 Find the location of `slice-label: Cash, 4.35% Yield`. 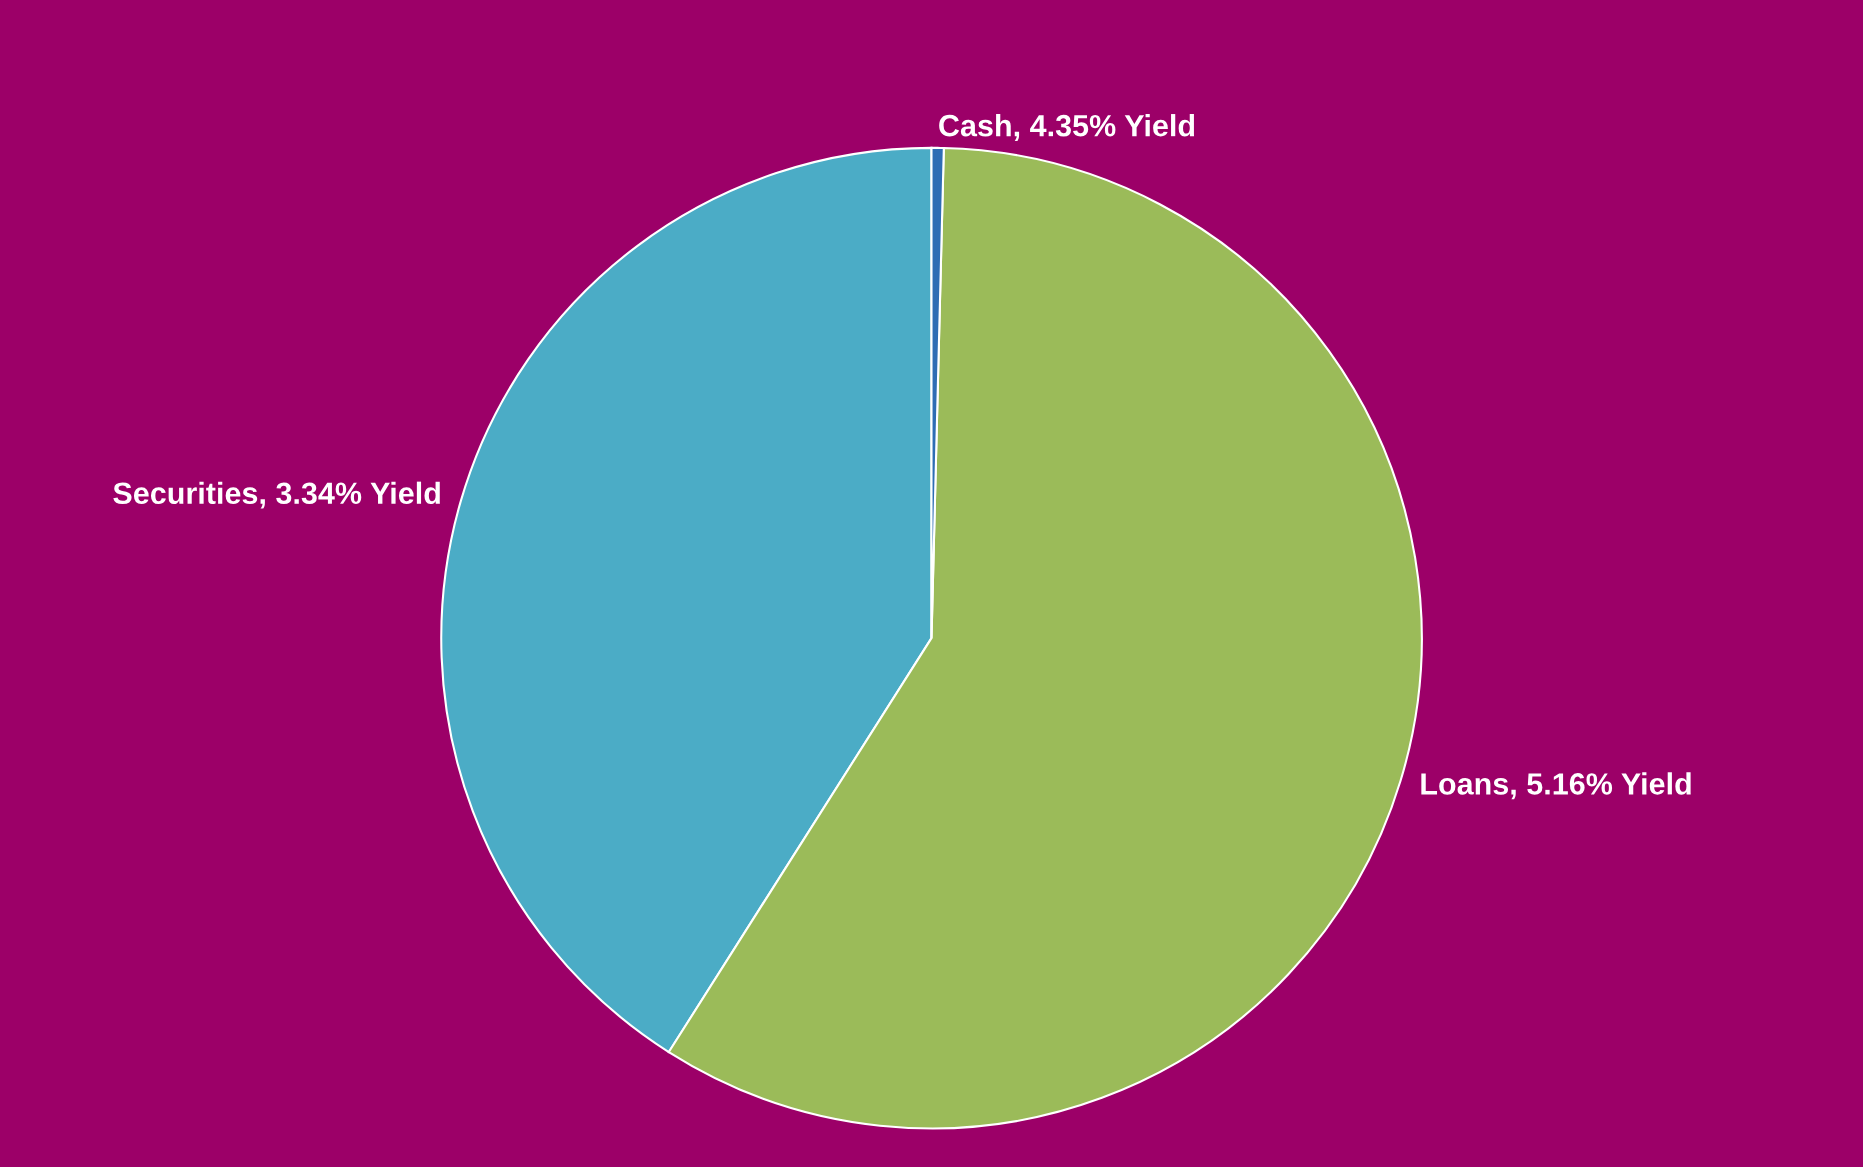

slice-label: Cash, 4.35% Yield is located at coordinates (1067, 127).